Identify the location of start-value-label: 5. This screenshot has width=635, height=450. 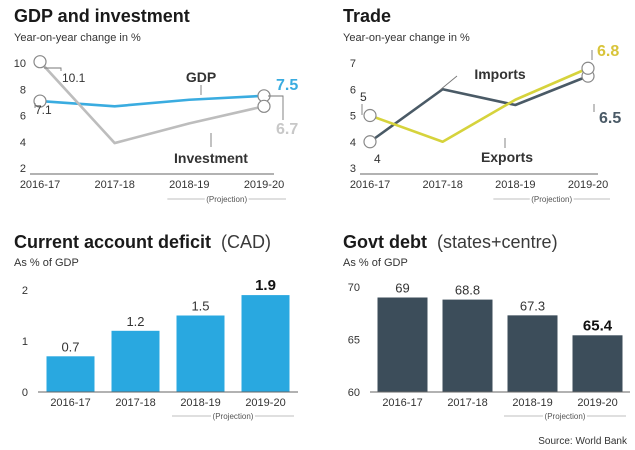
(363, 97).